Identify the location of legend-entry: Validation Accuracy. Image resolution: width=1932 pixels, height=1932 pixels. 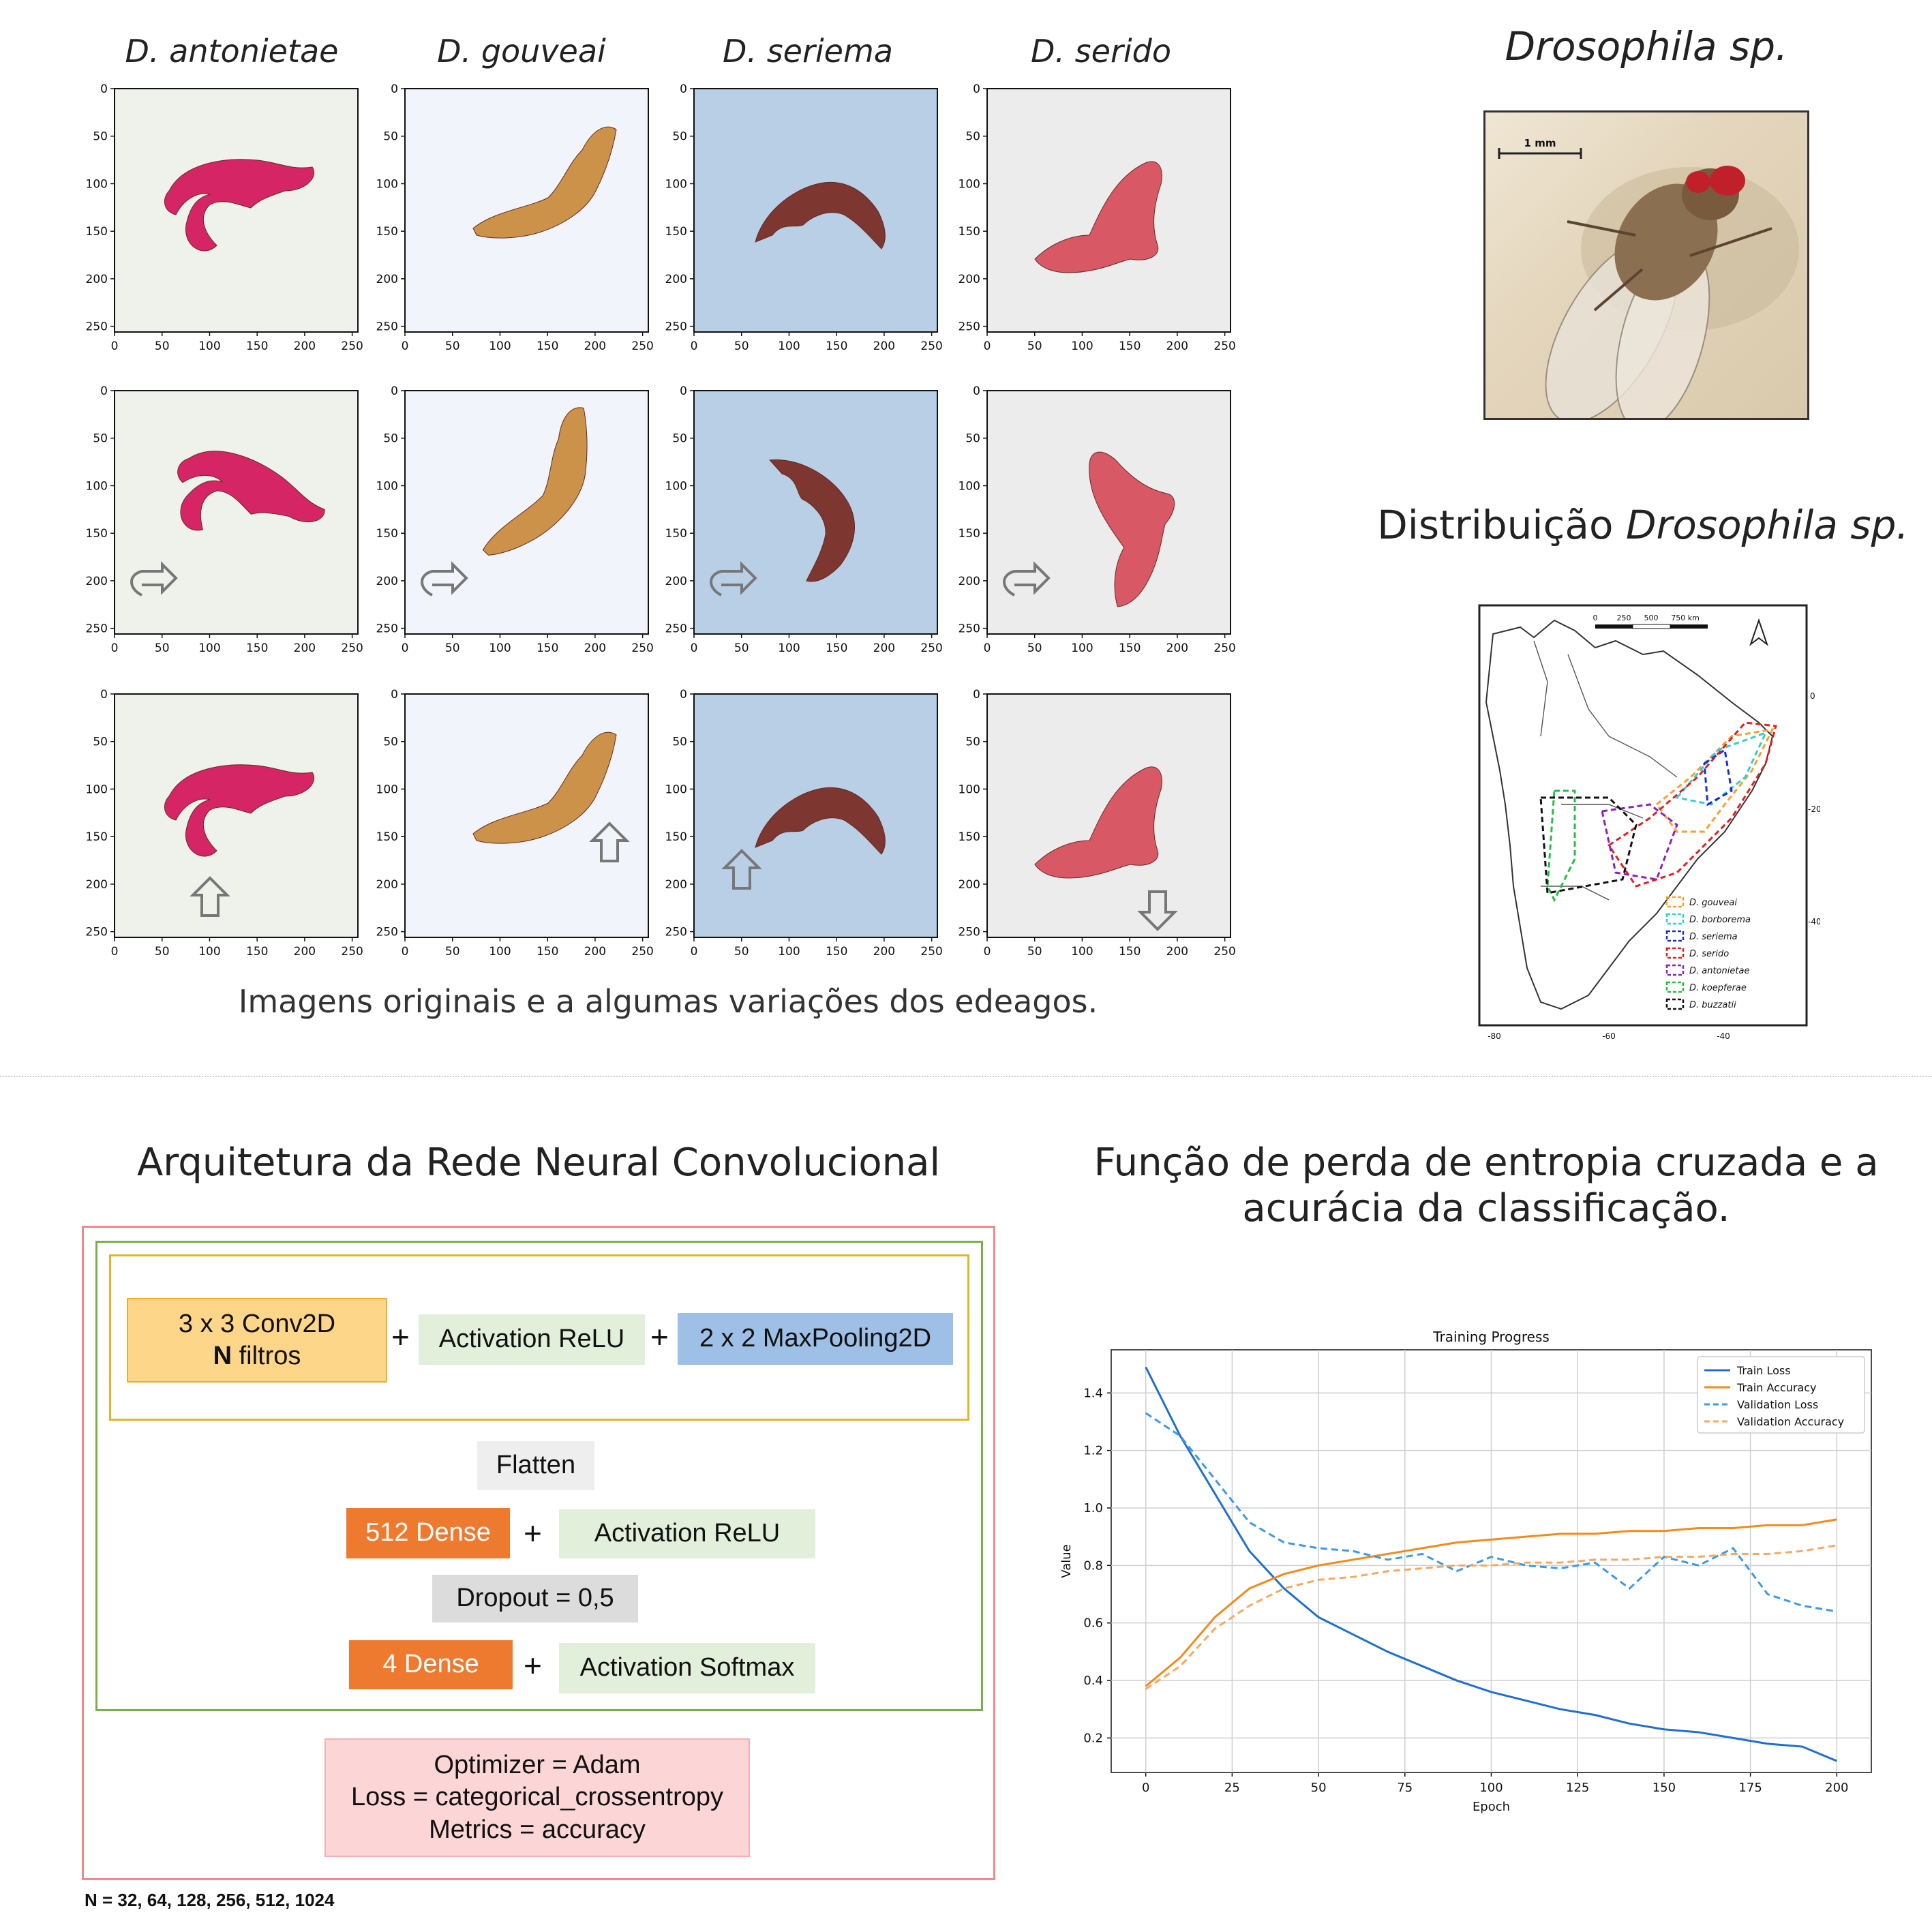
(1790, 1422).